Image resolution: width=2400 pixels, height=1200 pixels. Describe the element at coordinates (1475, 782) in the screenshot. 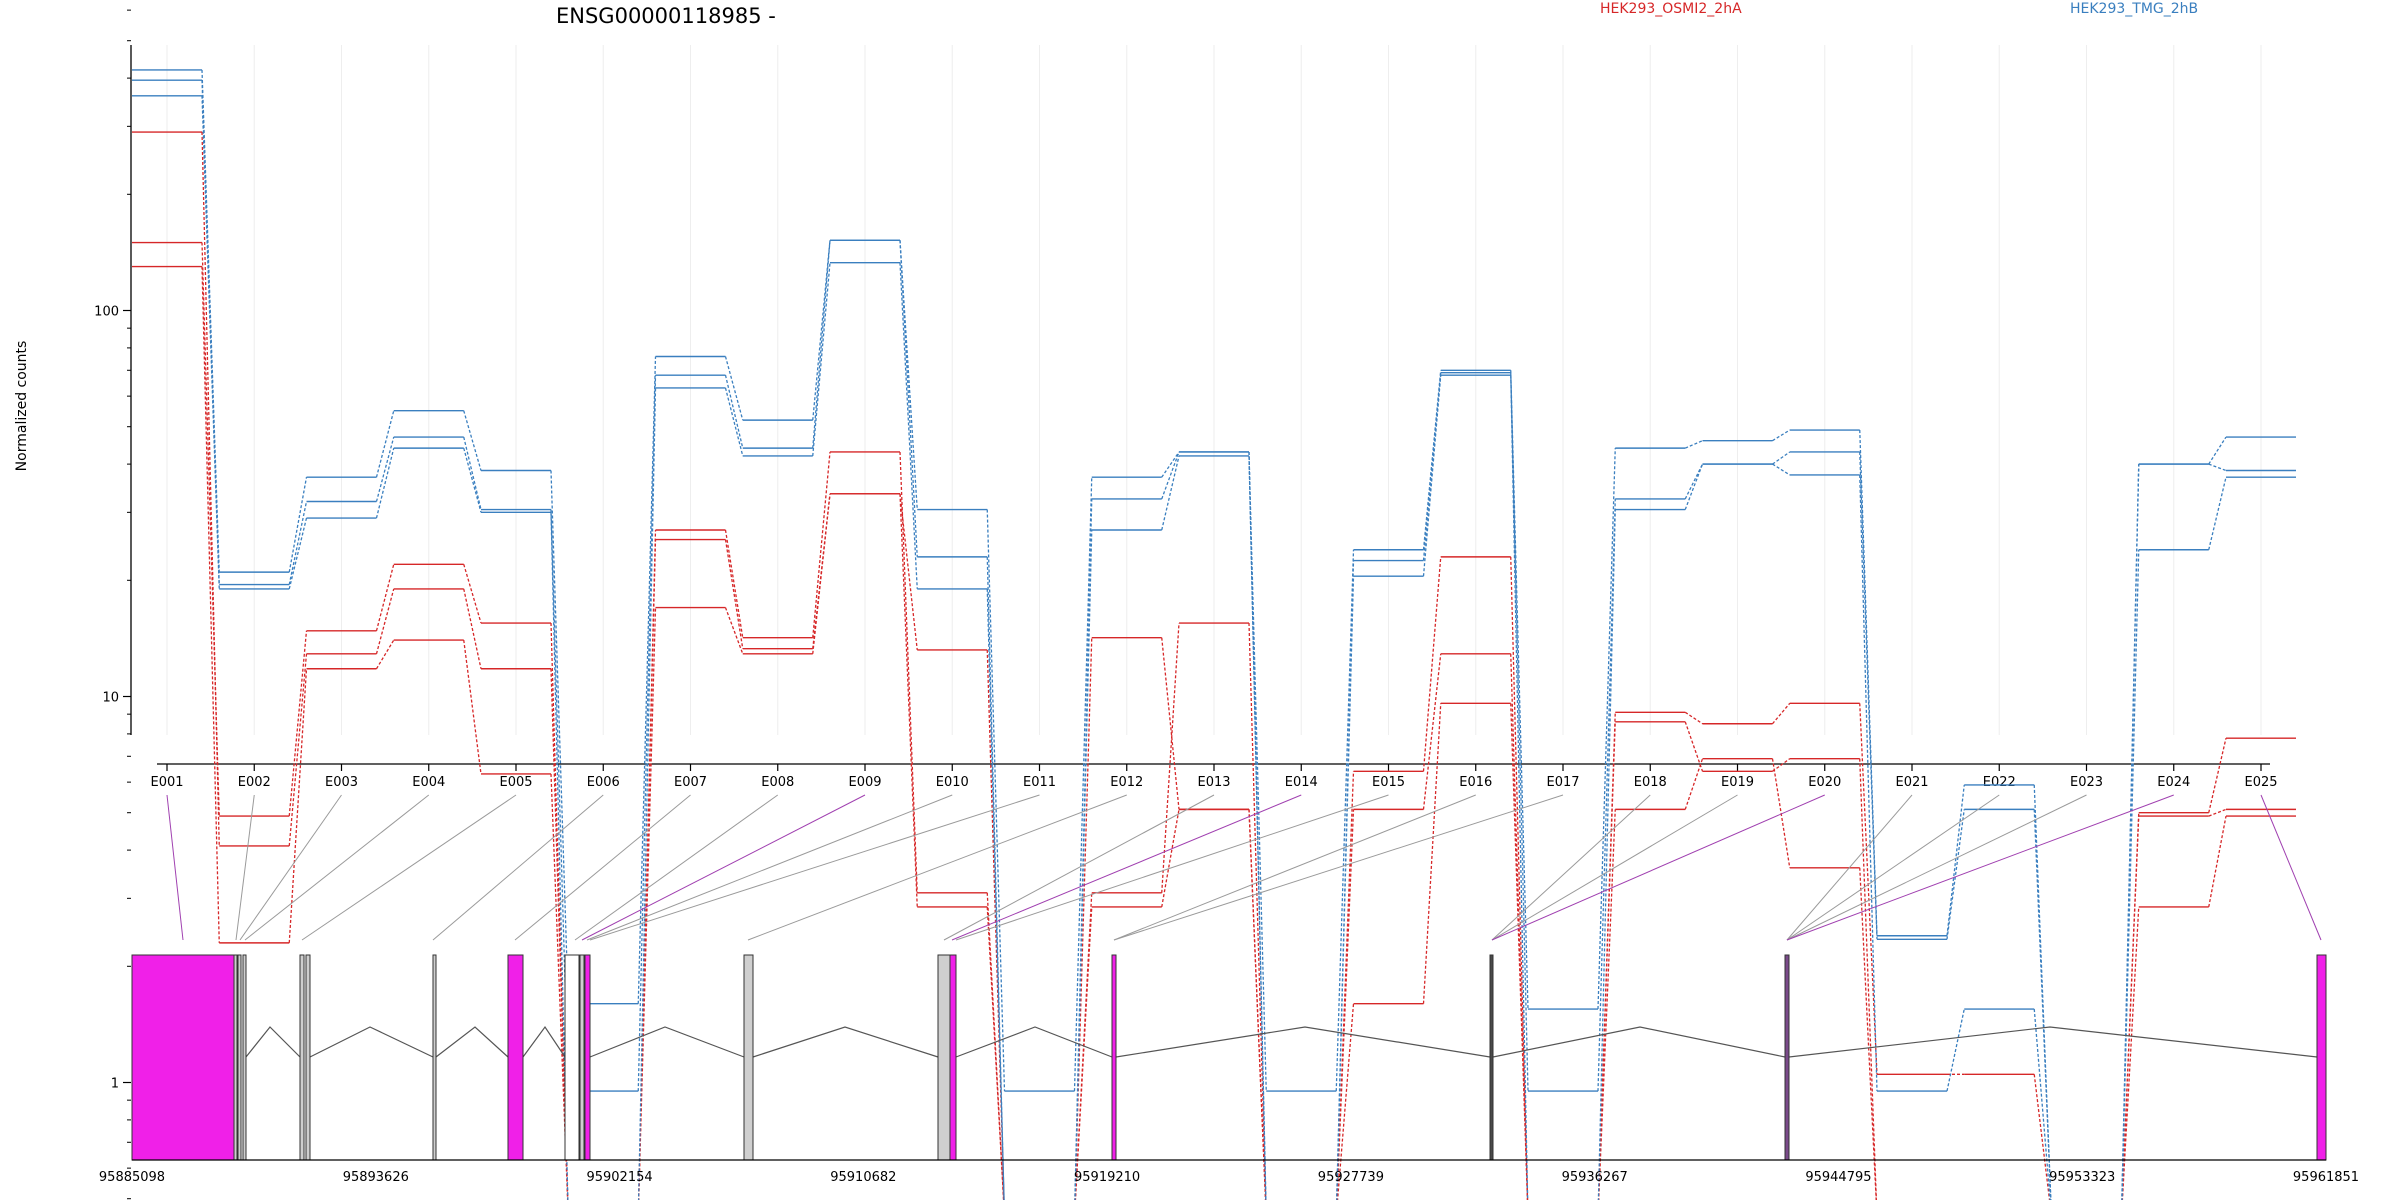

I see `x-tick-label-E016: E016` at that location.